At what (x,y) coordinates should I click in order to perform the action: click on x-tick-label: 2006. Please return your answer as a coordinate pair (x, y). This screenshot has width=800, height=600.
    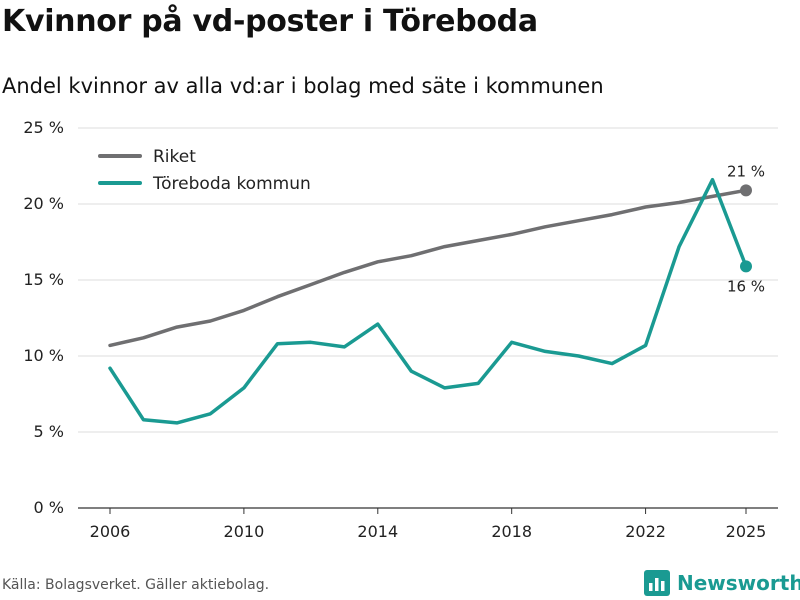
    Looking at the image, I should click on (110, 531).